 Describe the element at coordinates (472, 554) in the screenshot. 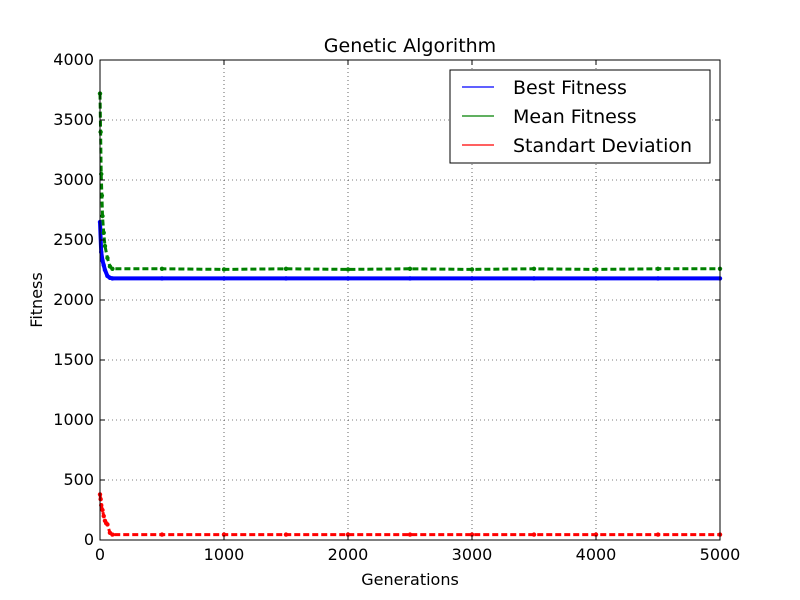

I see `x-tick-label: 3000` at that location.